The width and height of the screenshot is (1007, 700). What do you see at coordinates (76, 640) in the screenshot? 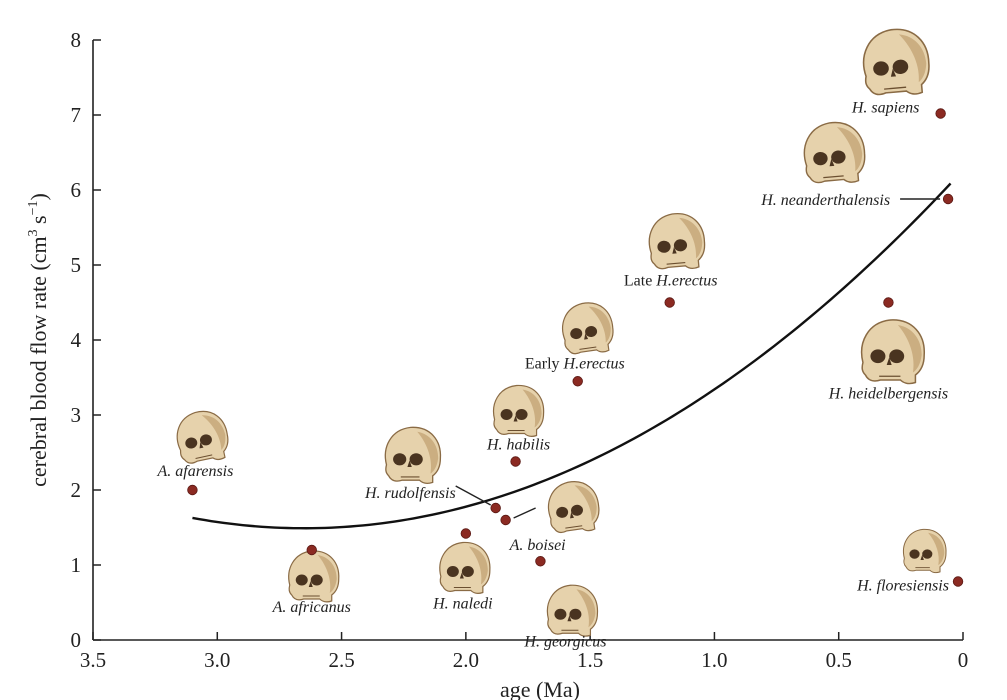
I see `y-tick-label: 0` at bounding box center [76, 640].